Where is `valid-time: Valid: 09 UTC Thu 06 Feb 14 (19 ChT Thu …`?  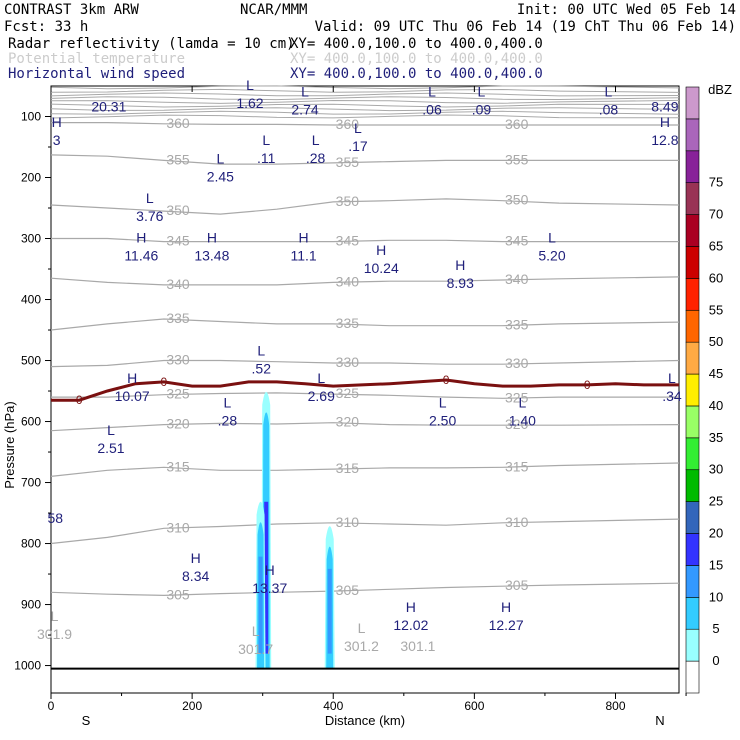
valid-time: Valid: 09 UTC Thu 06 Feb 14 (19 ChT Thu … is located at coordinates (525, 27).